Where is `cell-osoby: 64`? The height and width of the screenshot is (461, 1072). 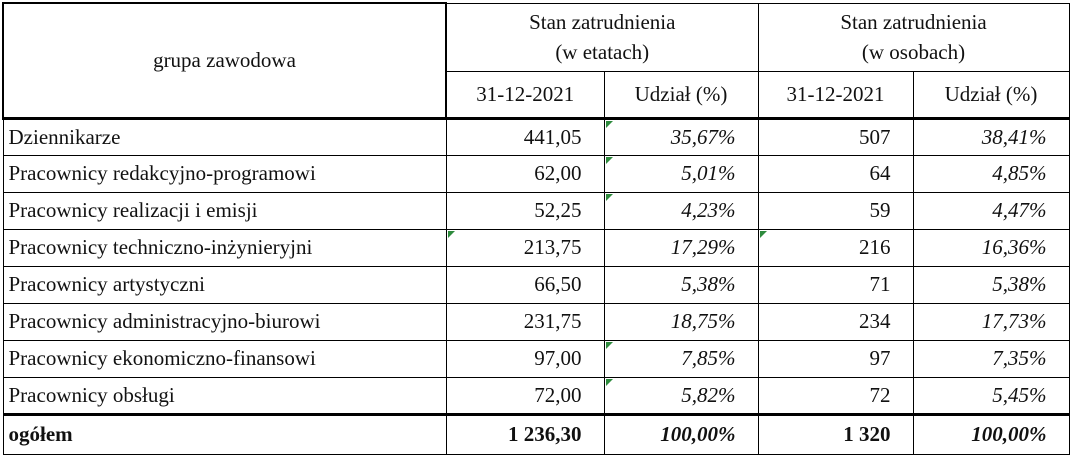 cell-osoby: 64 is located at coordinates (835, 173).